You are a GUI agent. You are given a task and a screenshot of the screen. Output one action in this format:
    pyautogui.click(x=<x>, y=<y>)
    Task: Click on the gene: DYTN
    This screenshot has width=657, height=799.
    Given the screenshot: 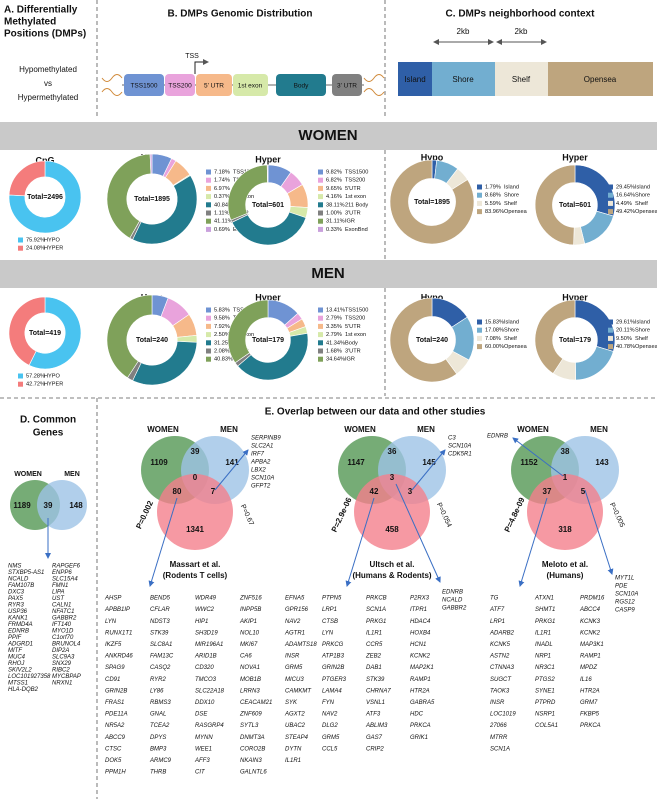 What is the action you would take?
    pyautogui.click(x=293, y=749)
    